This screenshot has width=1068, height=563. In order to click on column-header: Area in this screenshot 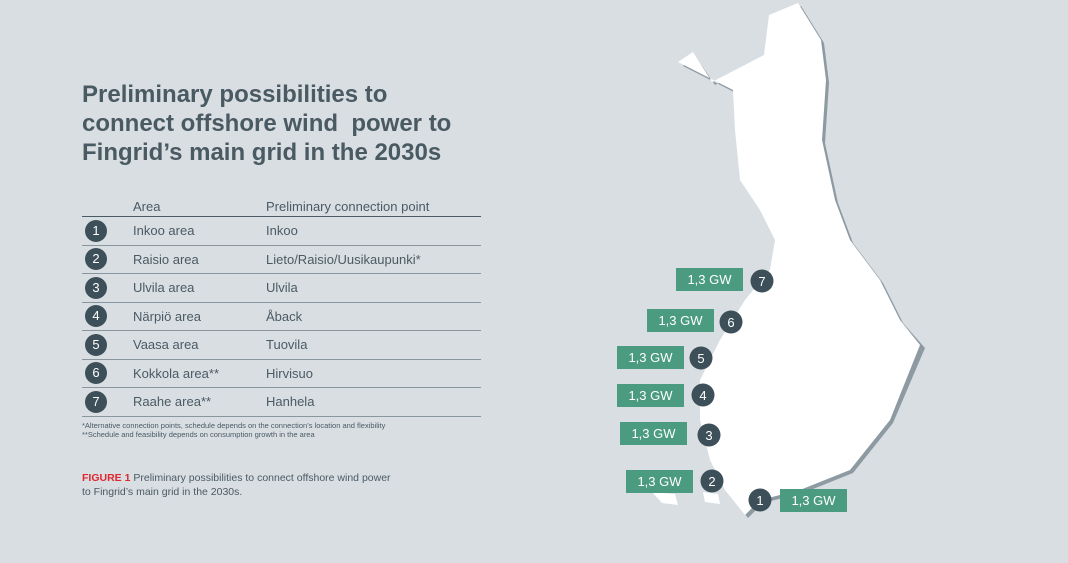, I will do `click(199, 206)`.